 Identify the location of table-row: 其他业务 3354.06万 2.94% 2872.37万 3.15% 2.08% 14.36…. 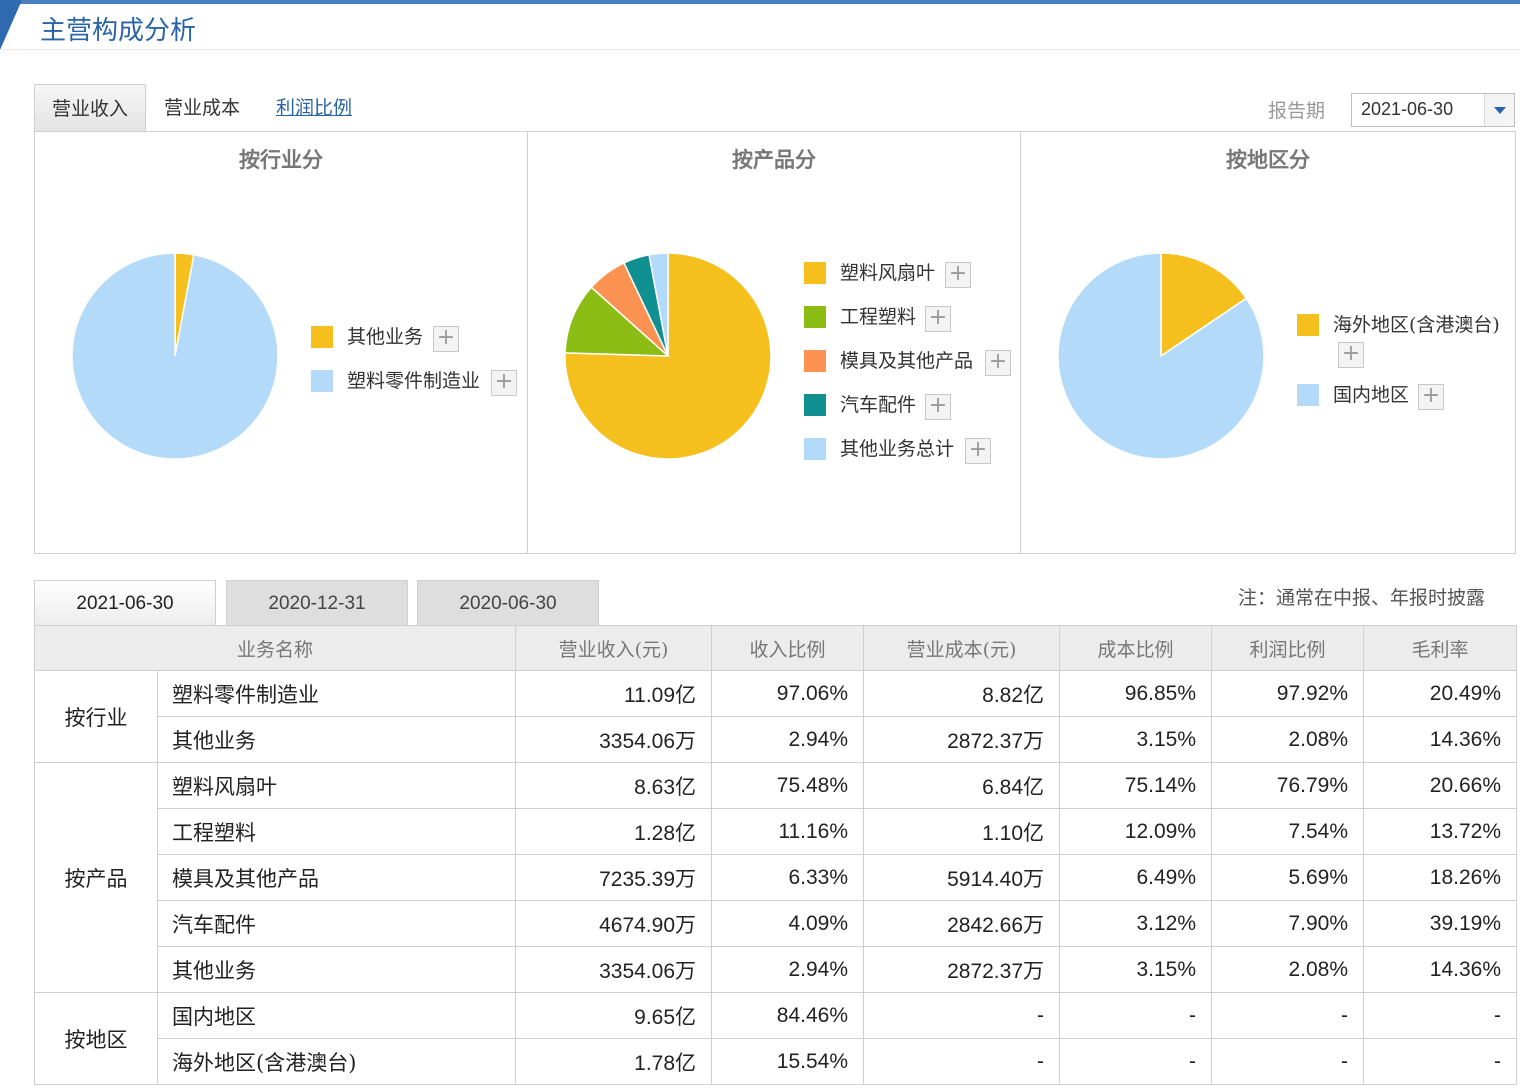
(776, 739).